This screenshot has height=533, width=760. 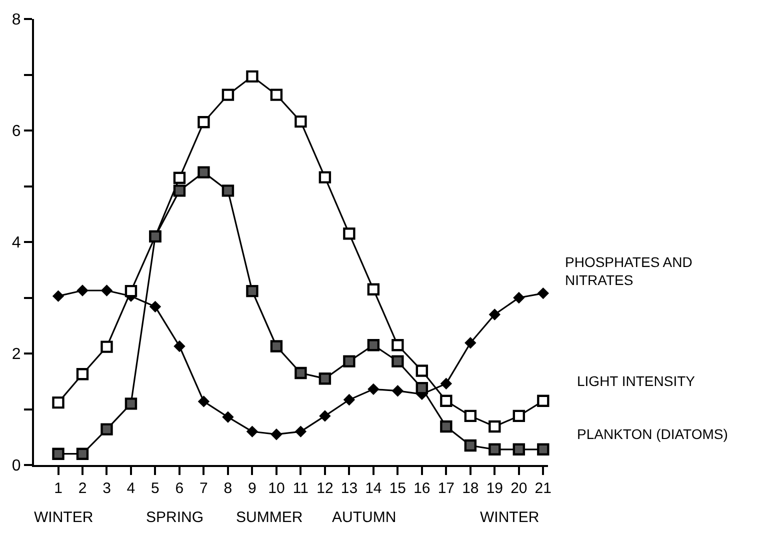 What do you see at coordinates (252, 488) in the screenshot?
I see `x-tick-label: 9` at bounding box center [252, 488].